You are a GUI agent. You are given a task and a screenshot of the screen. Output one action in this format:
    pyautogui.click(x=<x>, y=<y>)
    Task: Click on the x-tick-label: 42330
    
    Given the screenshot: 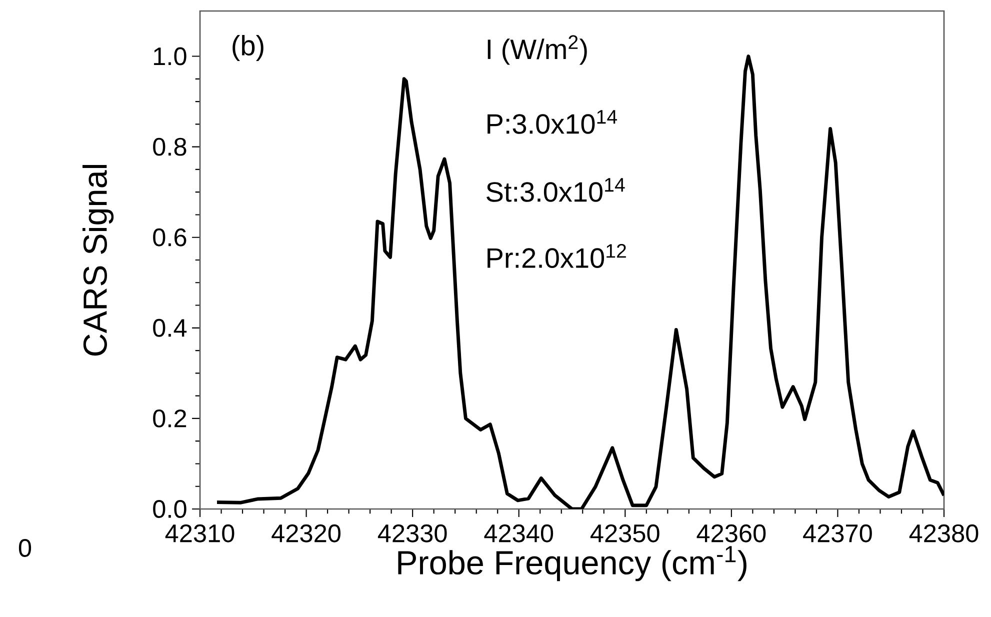 What is the action you would take?
    pyautogui.click(x=412, y=533)
    